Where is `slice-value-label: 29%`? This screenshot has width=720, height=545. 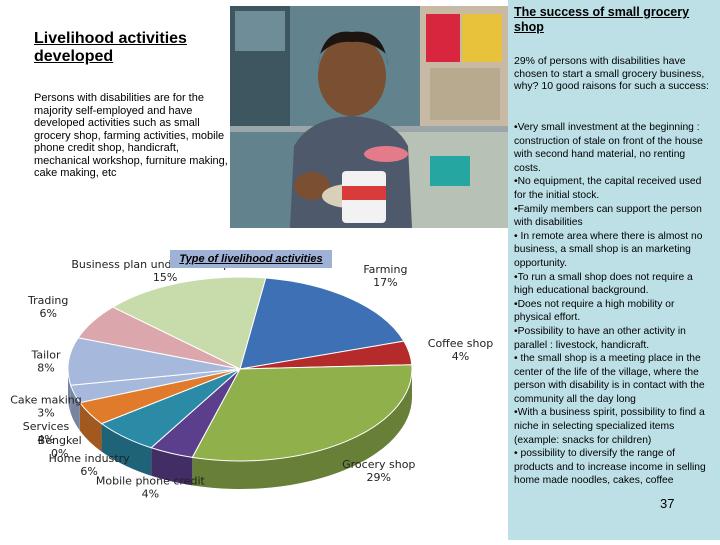 slice-value-label: 29% is located at coordinates (379, 477).